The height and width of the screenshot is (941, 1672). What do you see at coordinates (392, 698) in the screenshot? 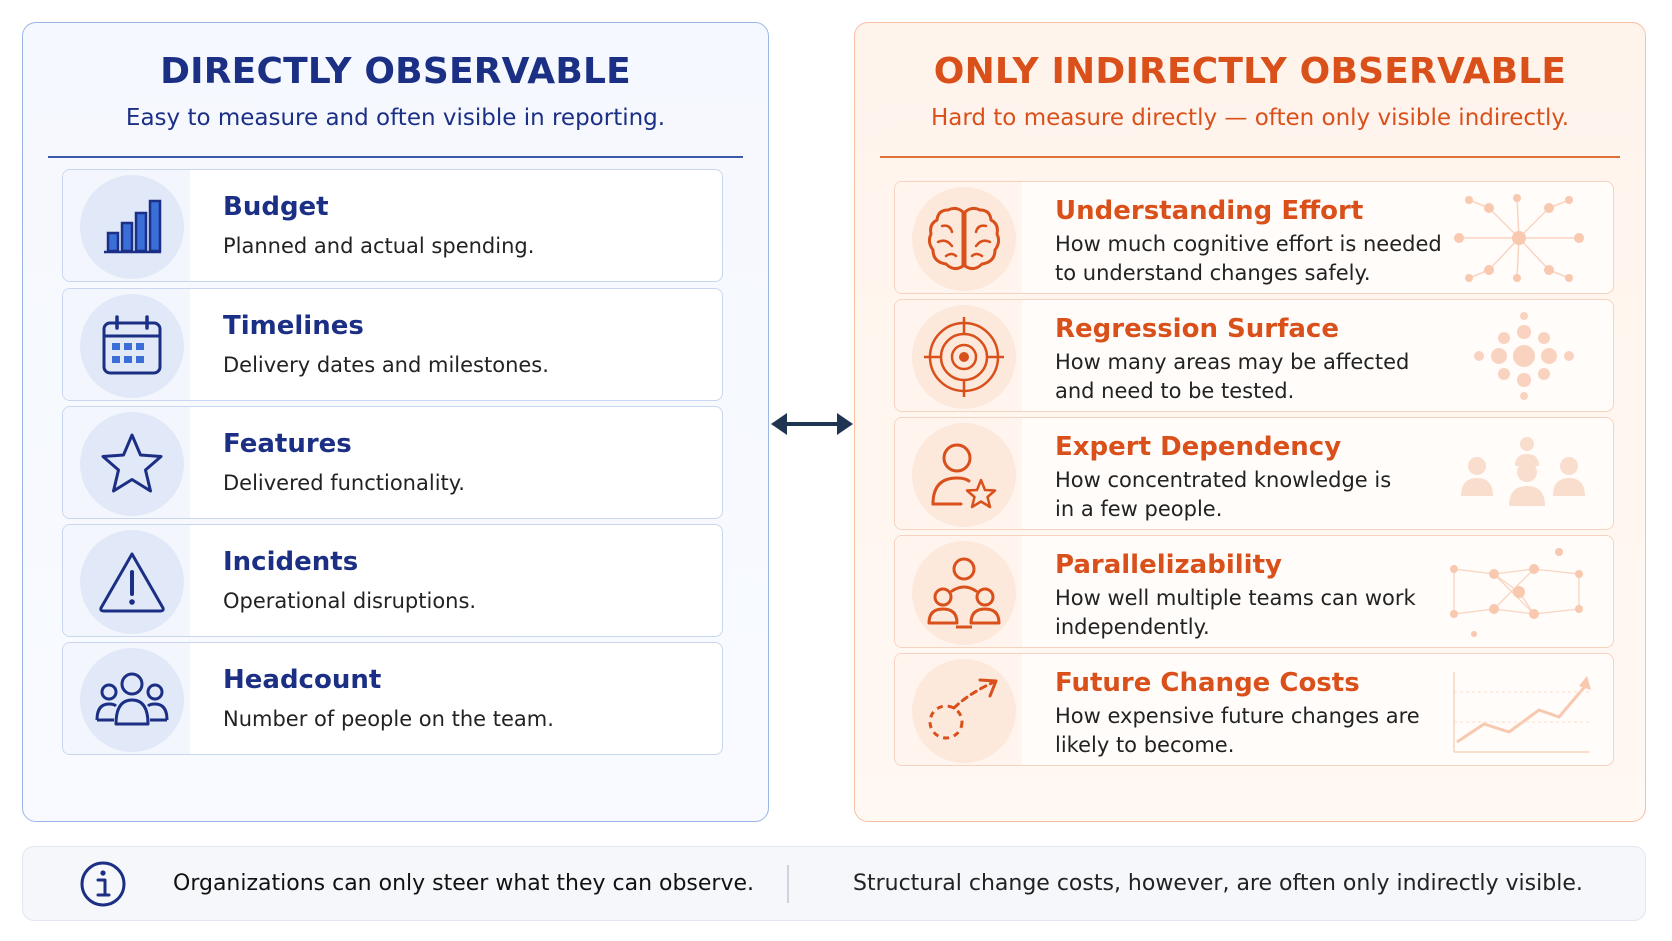
I see `headcount-card: Headcount Number of people on the team.` at bounding box center [392, 698].